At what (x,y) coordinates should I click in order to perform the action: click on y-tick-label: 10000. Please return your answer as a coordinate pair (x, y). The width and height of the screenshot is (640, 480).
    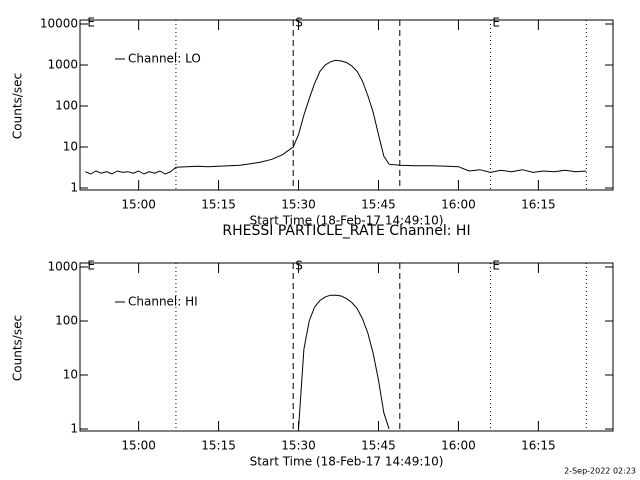
    Looking at the image, I should click on (59, 24).